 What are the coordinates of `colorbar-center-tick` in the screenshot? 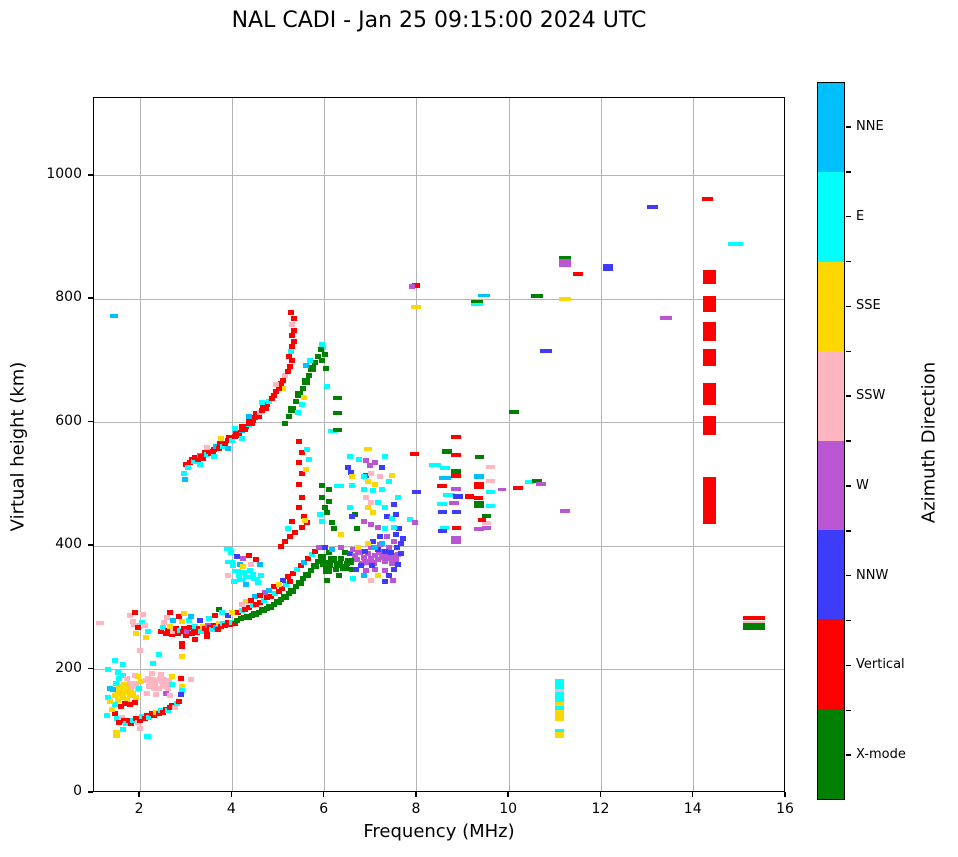 It's located at (848, 575).